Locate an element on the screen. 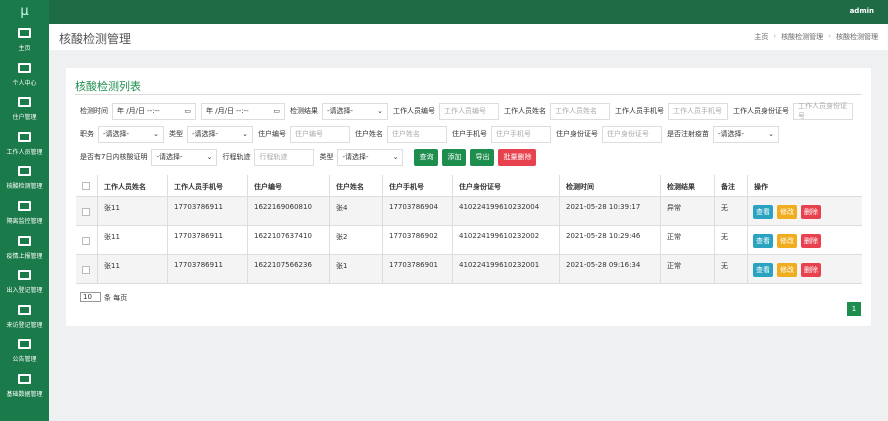  column-header: 备注 is located at coordinates (728, 187).